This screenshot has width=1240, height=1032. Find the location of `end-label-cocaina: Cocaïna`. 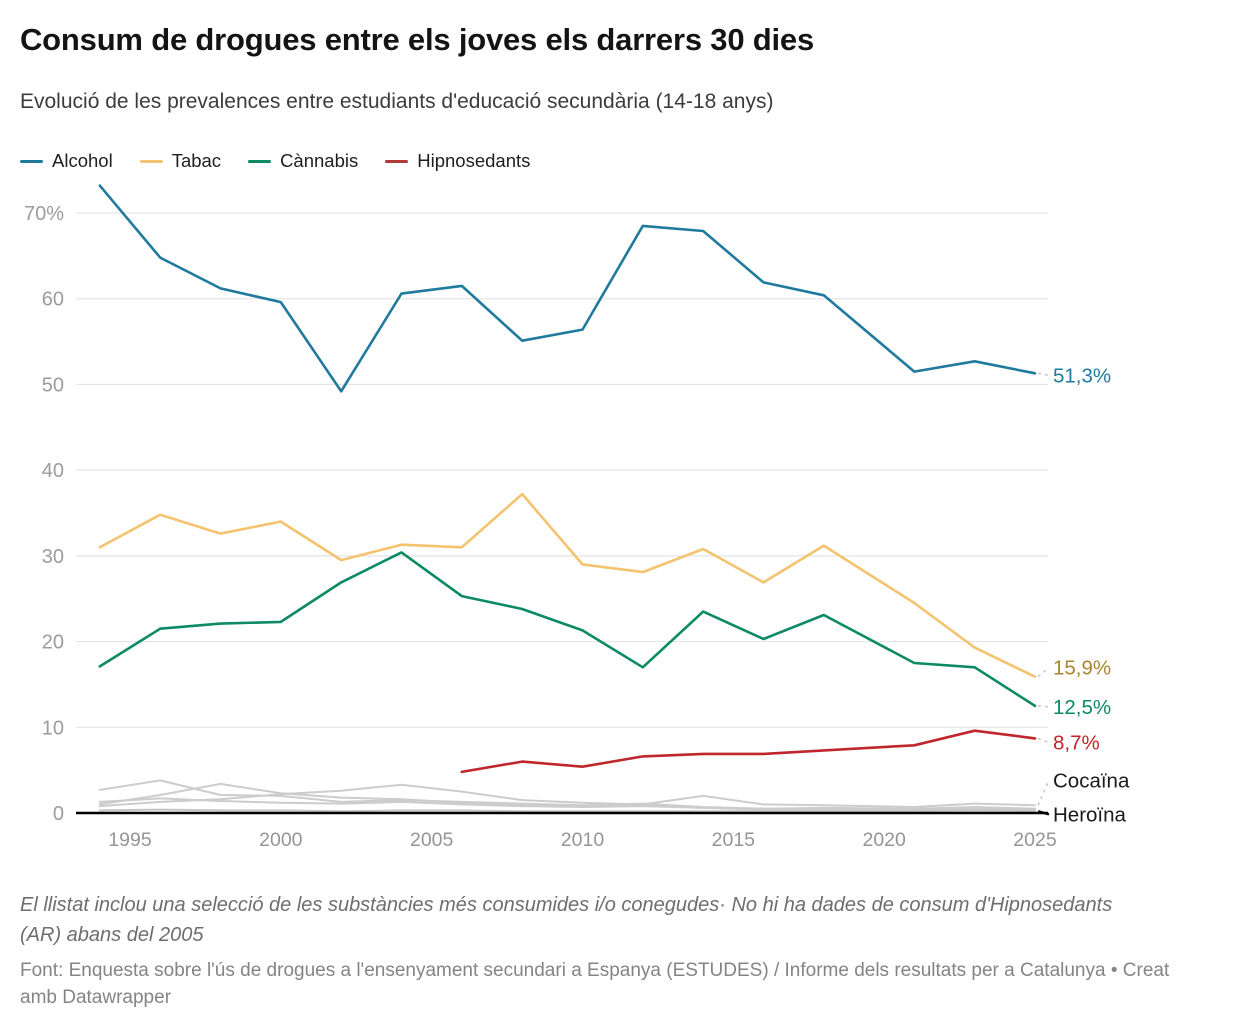

end-label-cocaina: Cocaïna is located at coordinates (1091, 780).